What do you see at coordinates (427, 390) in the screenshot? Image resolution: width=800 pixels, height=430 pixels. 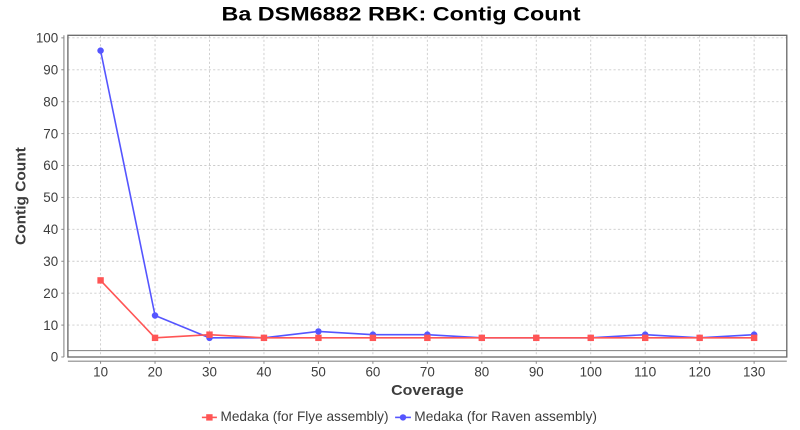 I see `svg-text: Coverage` at bounding box center [427, 390].